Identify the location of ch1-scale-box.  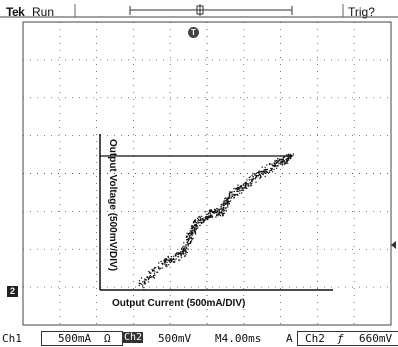
(82, 338).